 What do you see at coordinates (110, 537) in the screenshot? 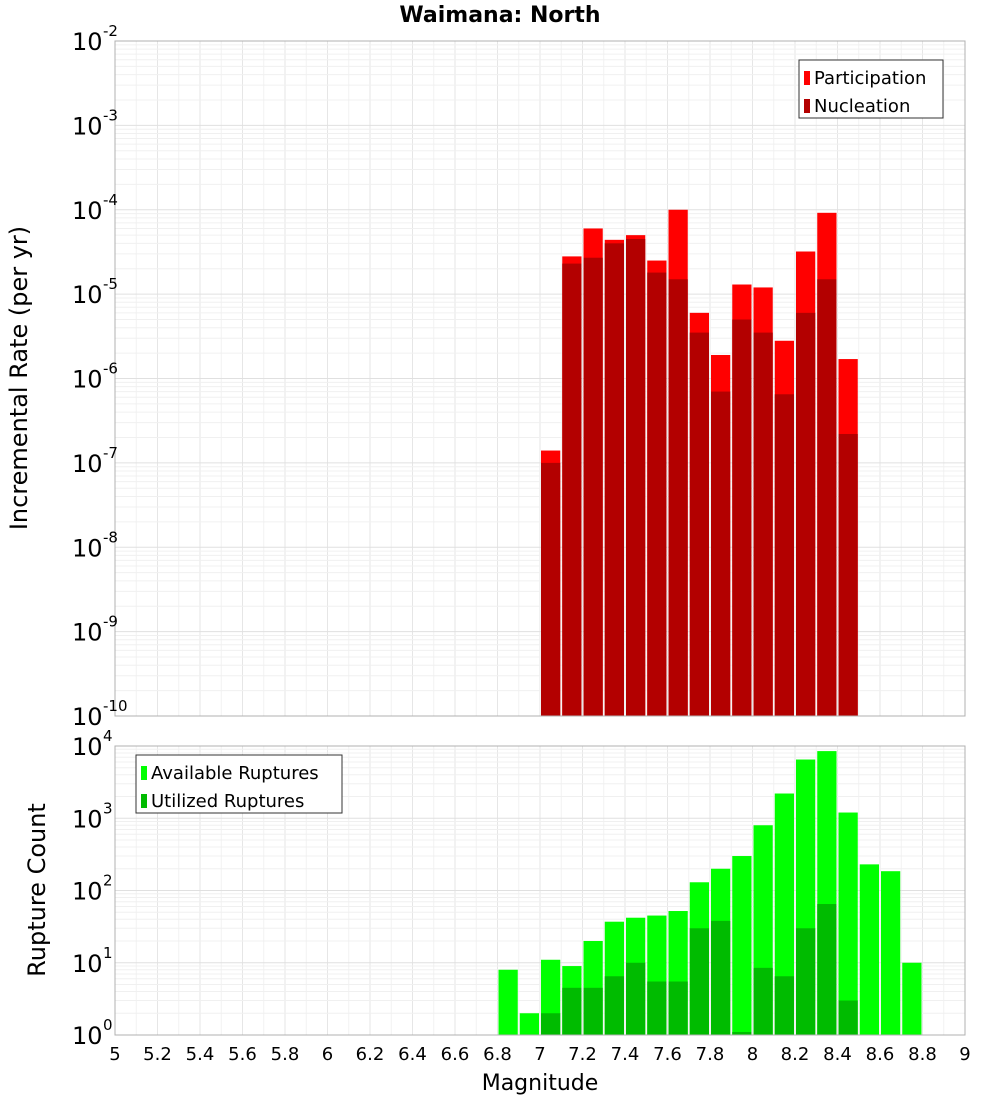
I see `y-tick-exponent: -8` at bounding box center [110, 537].